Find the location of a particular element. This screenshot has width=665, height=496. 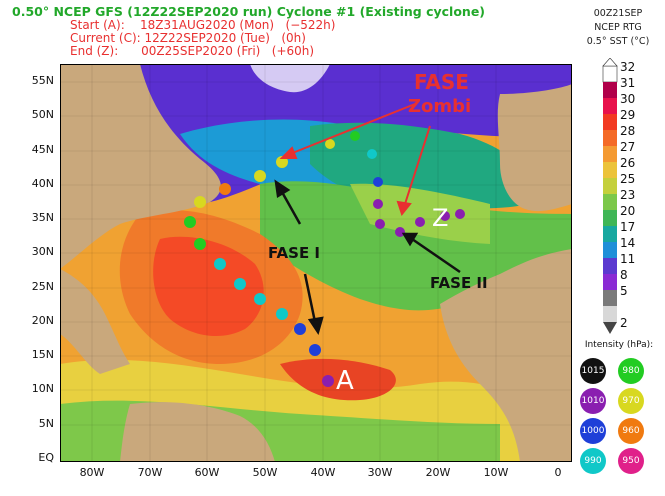

sst-source: NCEP RTG is located at coordinates (618, 27).